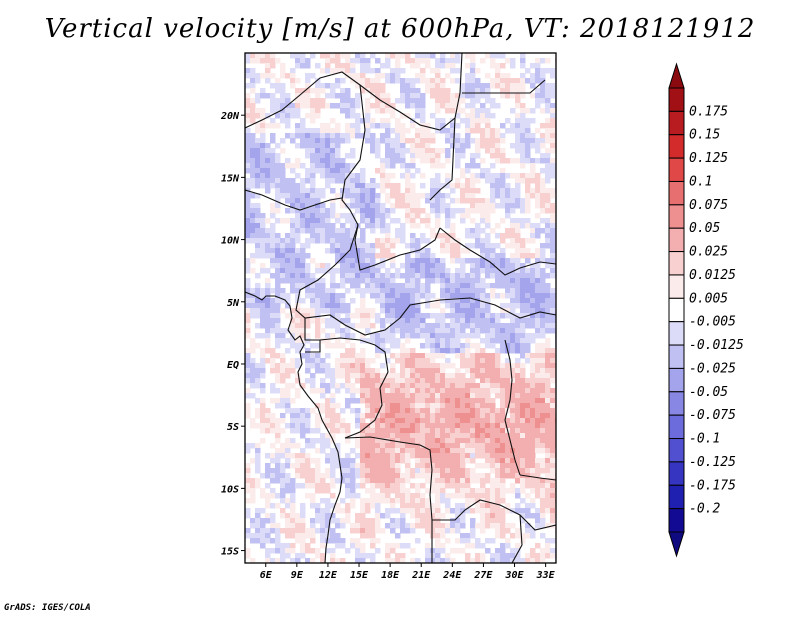  Describe the element at coordinates (230, 178) in the screenshot. I see `lat-tick-label: 15N` at that location.